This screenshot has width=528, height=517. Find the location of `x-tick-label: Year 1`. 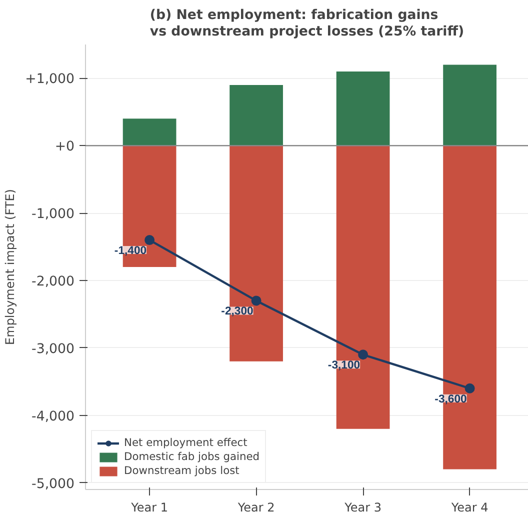

x-tick-label: Year 1 is located at coordinates (149, 507).